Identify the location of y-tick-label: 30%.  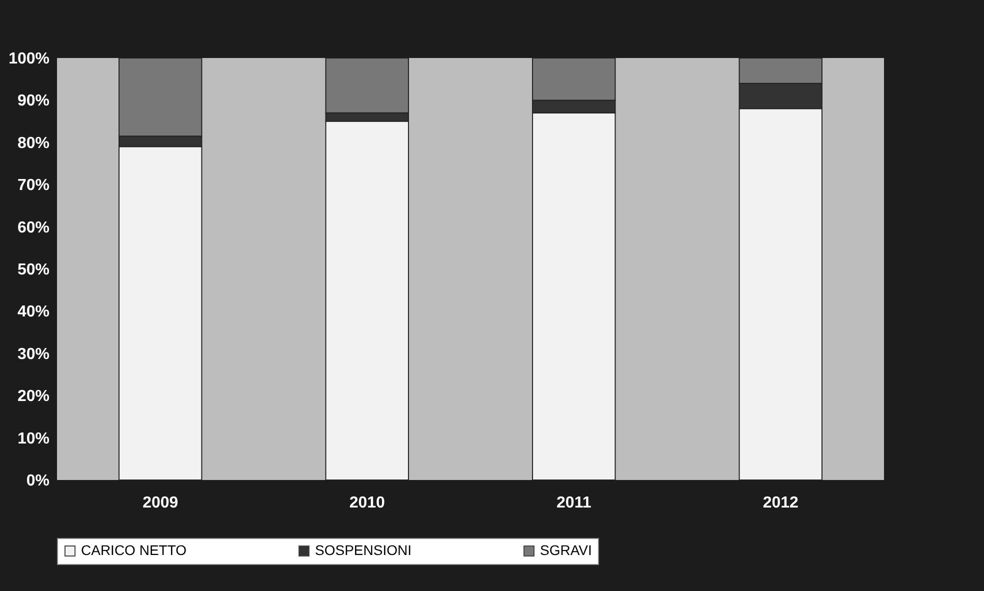
(33, 354).